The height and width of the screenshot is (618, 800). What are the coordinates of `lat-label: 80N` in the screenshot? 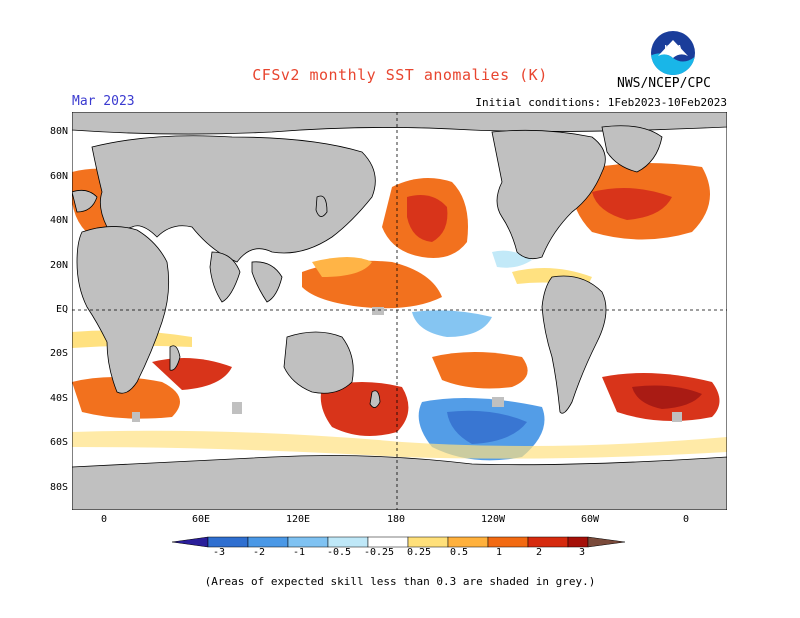 It's located at (58, 131).